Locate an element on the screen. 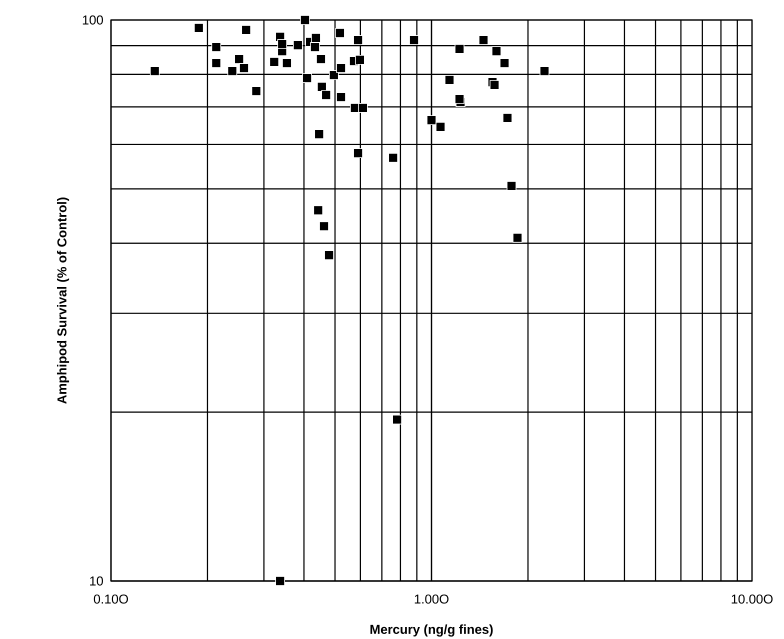  x-tick-label: 0.10O is located at coordinates (111, 599).